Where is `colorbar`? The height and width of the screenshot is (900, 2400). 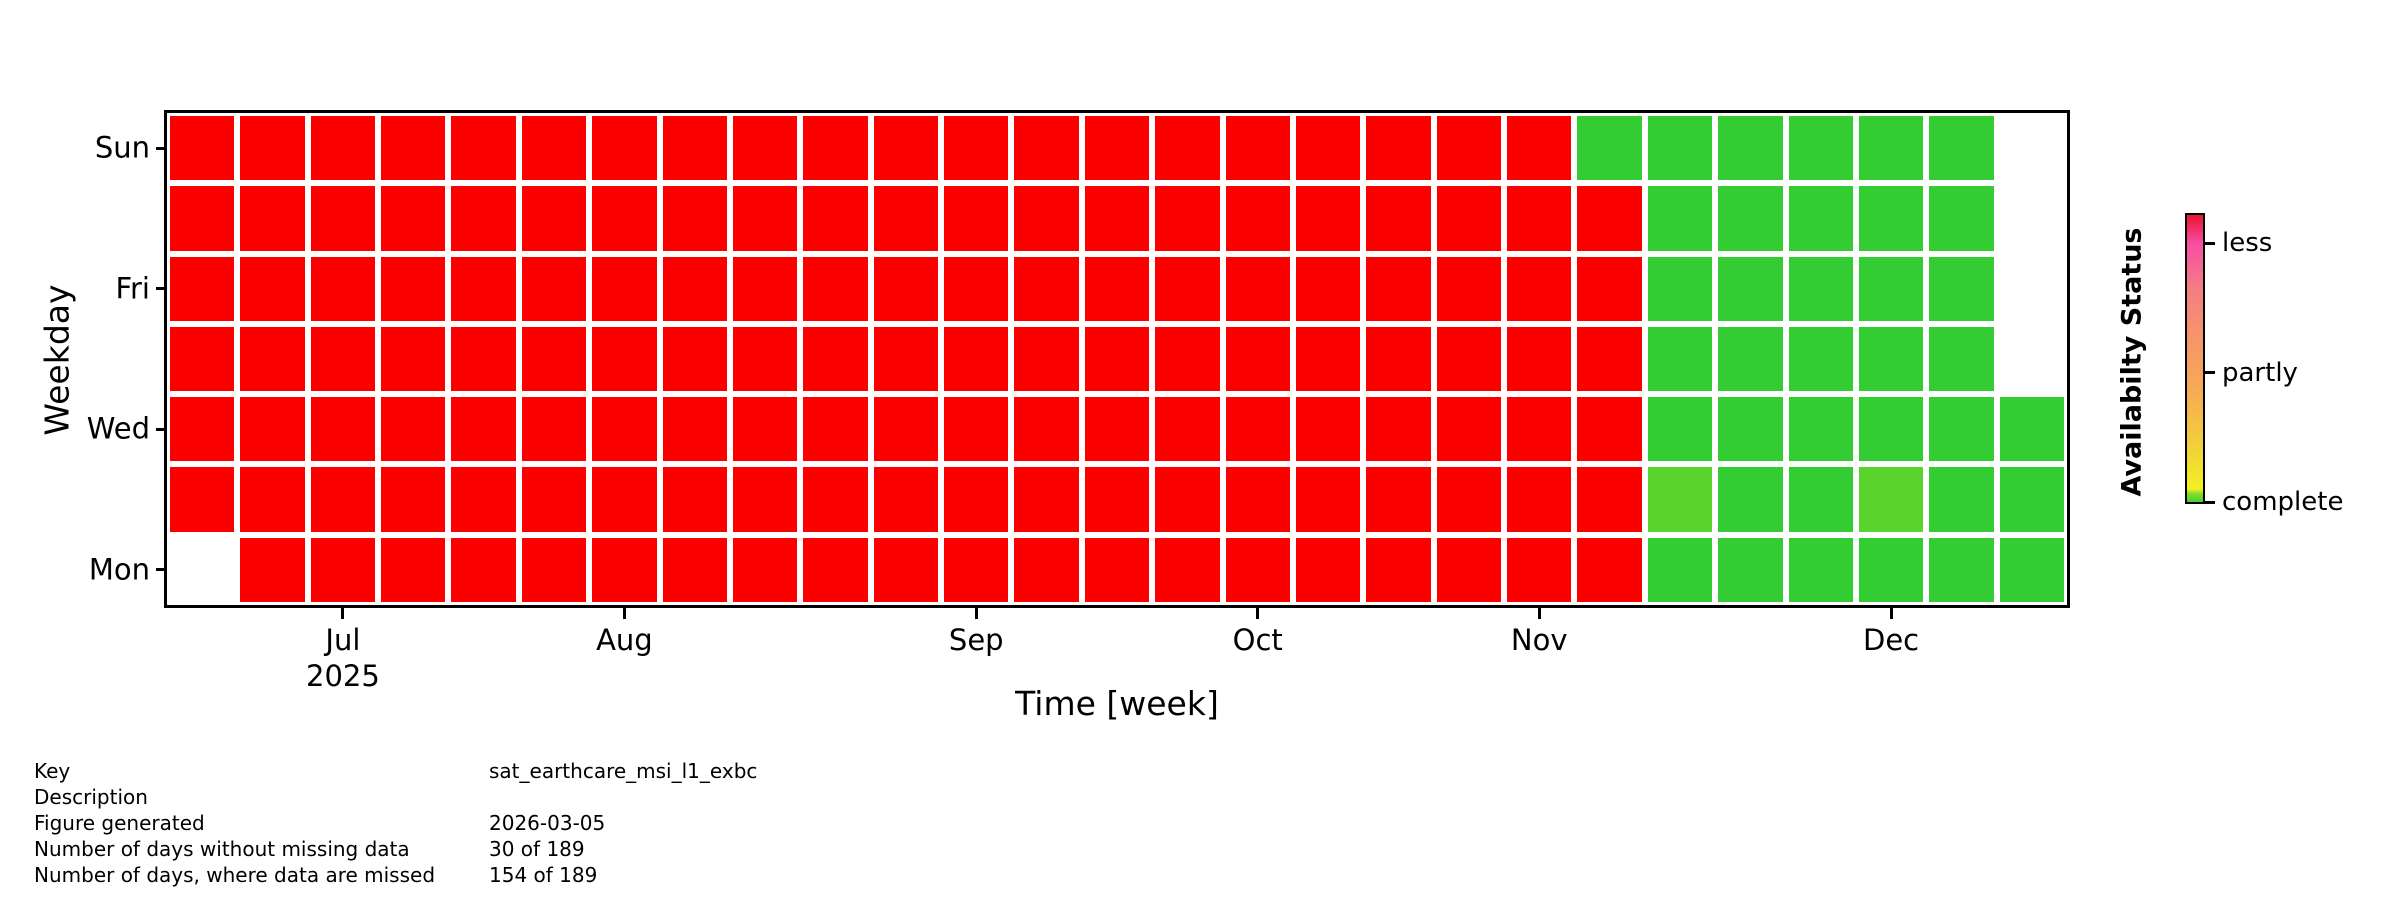 colorbar is located at coordinates (2195, 358).